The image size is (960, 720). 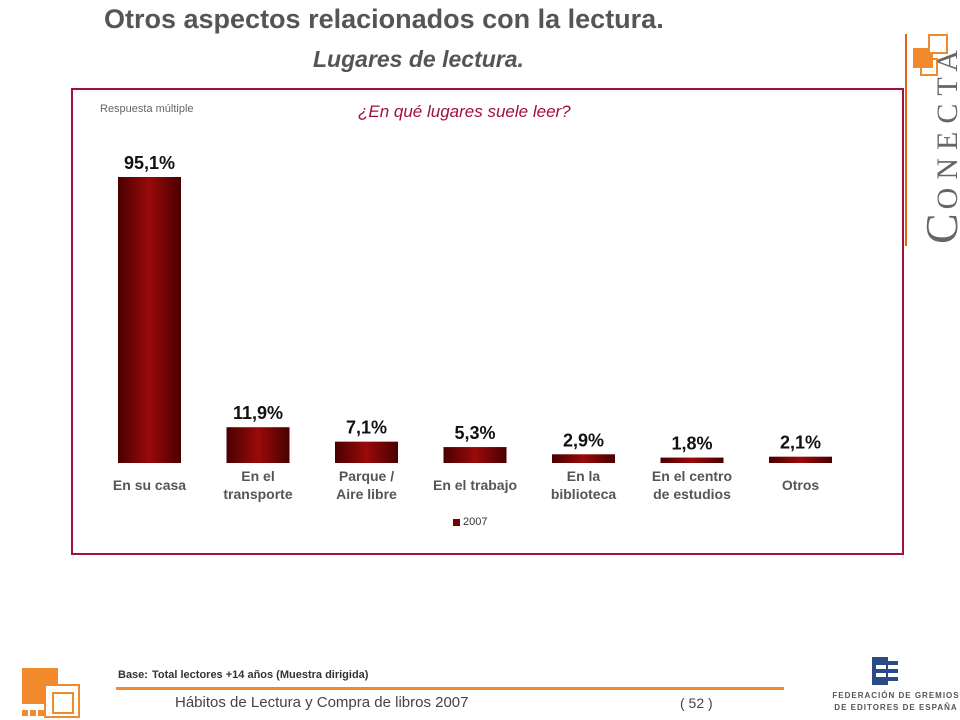 I want to click on brand-divider, so click(x=906, y=140).